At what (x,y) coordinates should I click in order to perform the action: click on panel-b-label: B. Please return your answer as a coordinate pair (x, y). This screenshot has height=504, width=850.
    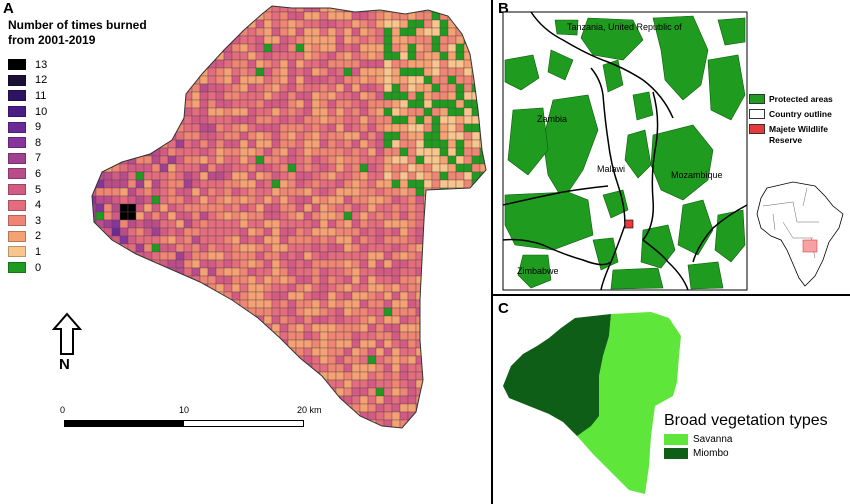
    Looking at the image, I should click on (503, 8).